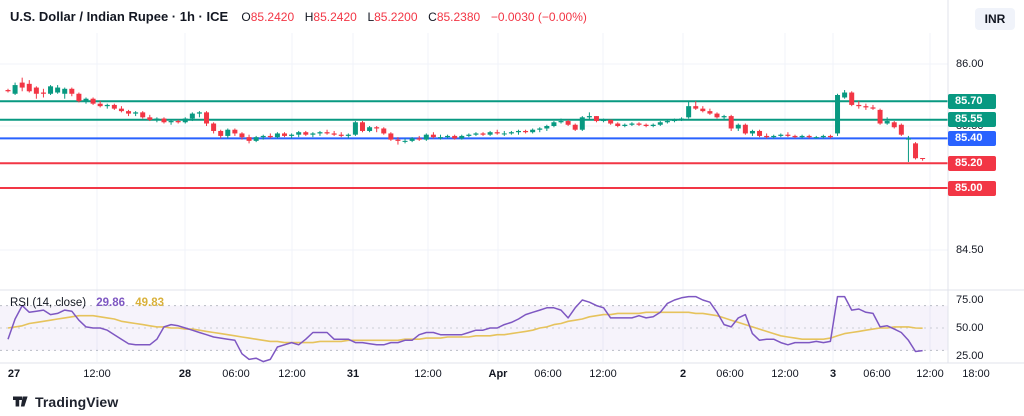  Describe the element at coordinates (309, 17) in the screenshot. I see `ohlc-high-label: H` at that location.